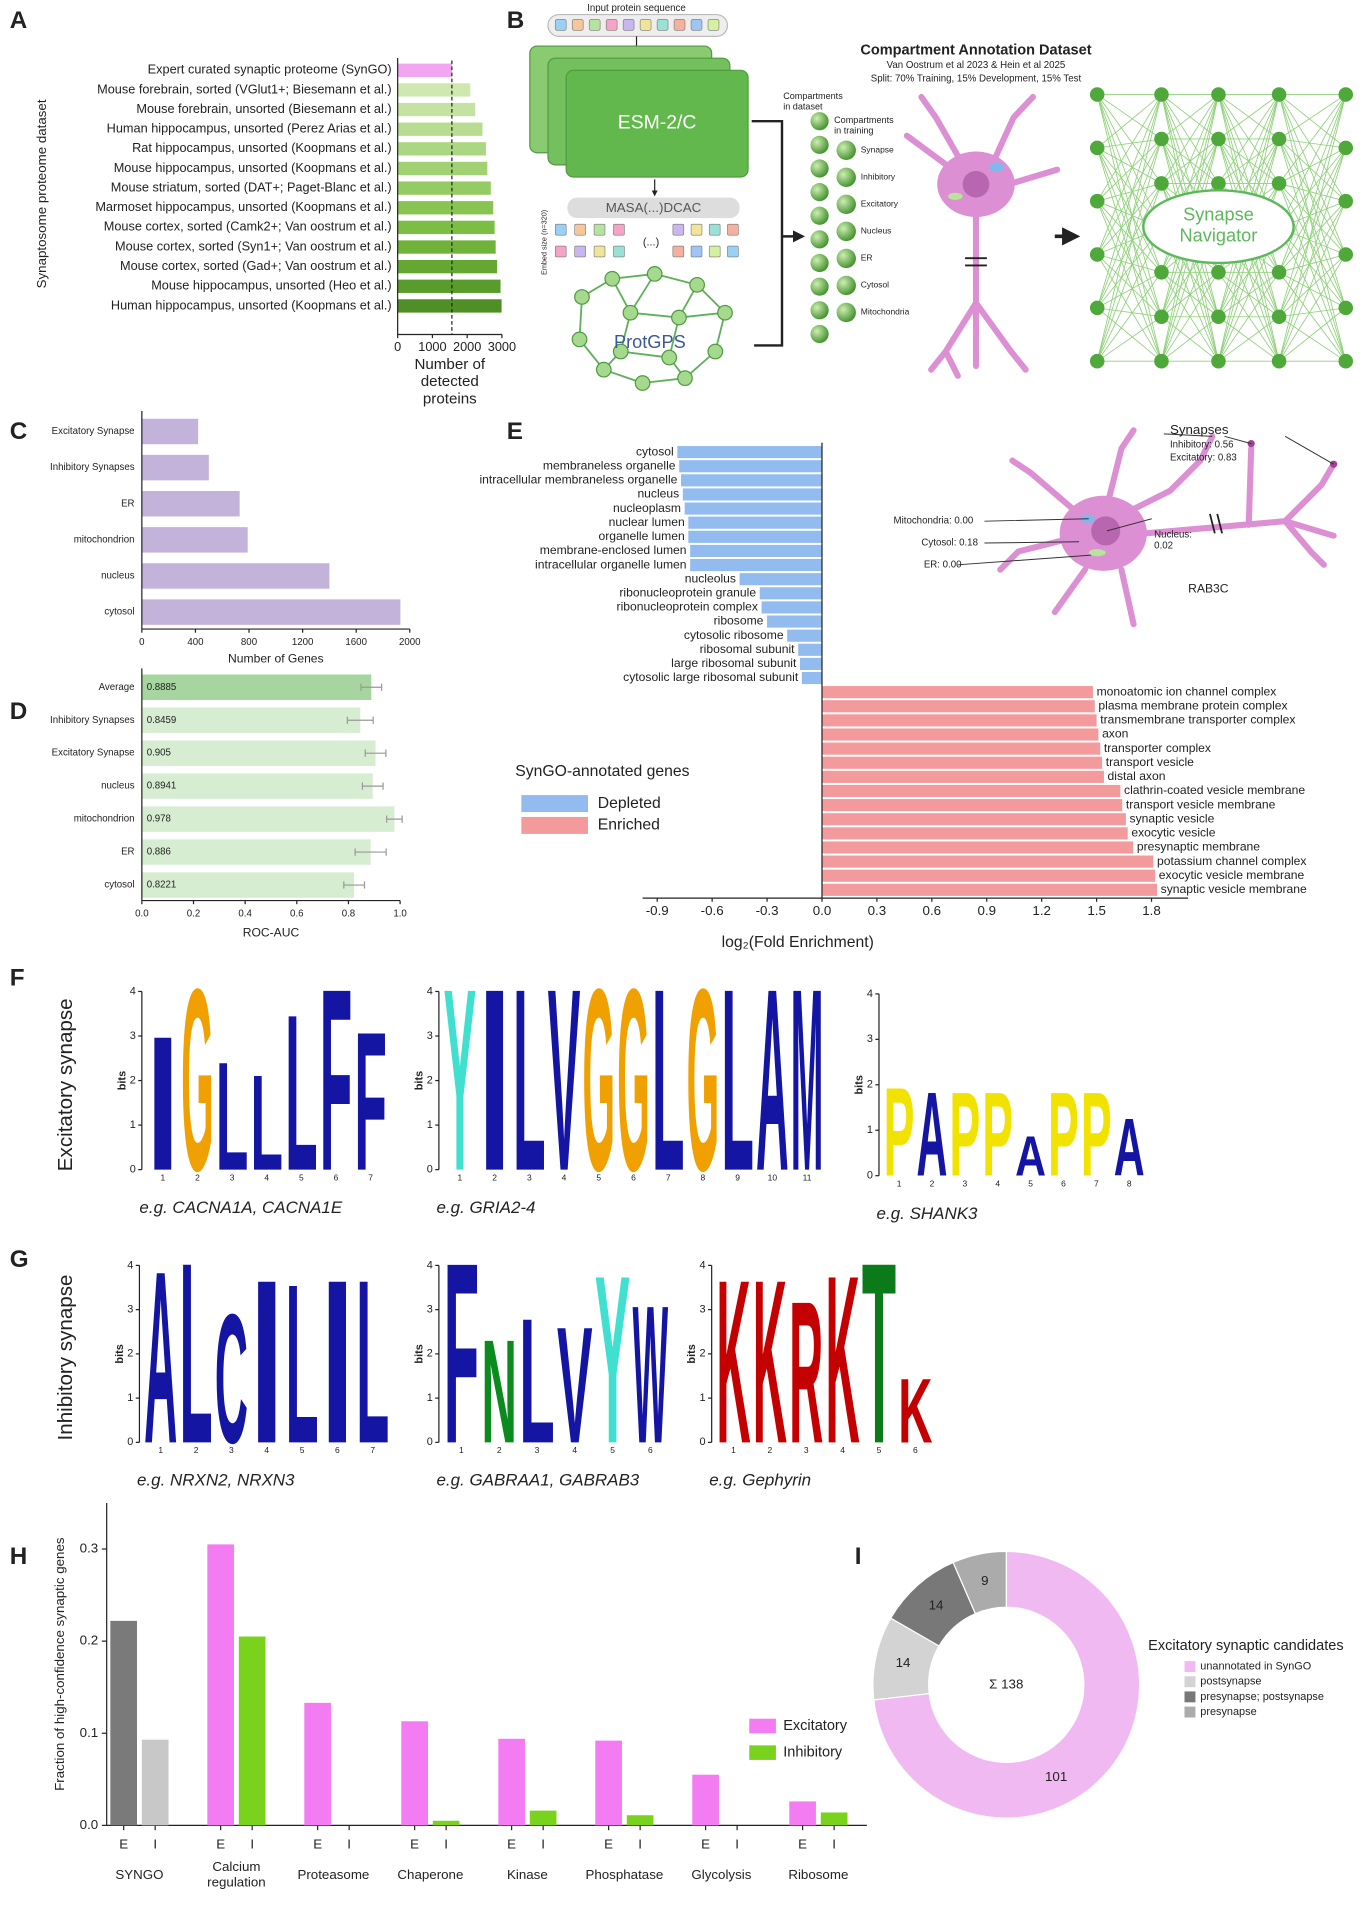 The width and height of the screenshot is (1370, 1909). Describe the element at coordinates (624, 1874) in the screenshot. I see `x-tick-label: Phosphatase` at that location.